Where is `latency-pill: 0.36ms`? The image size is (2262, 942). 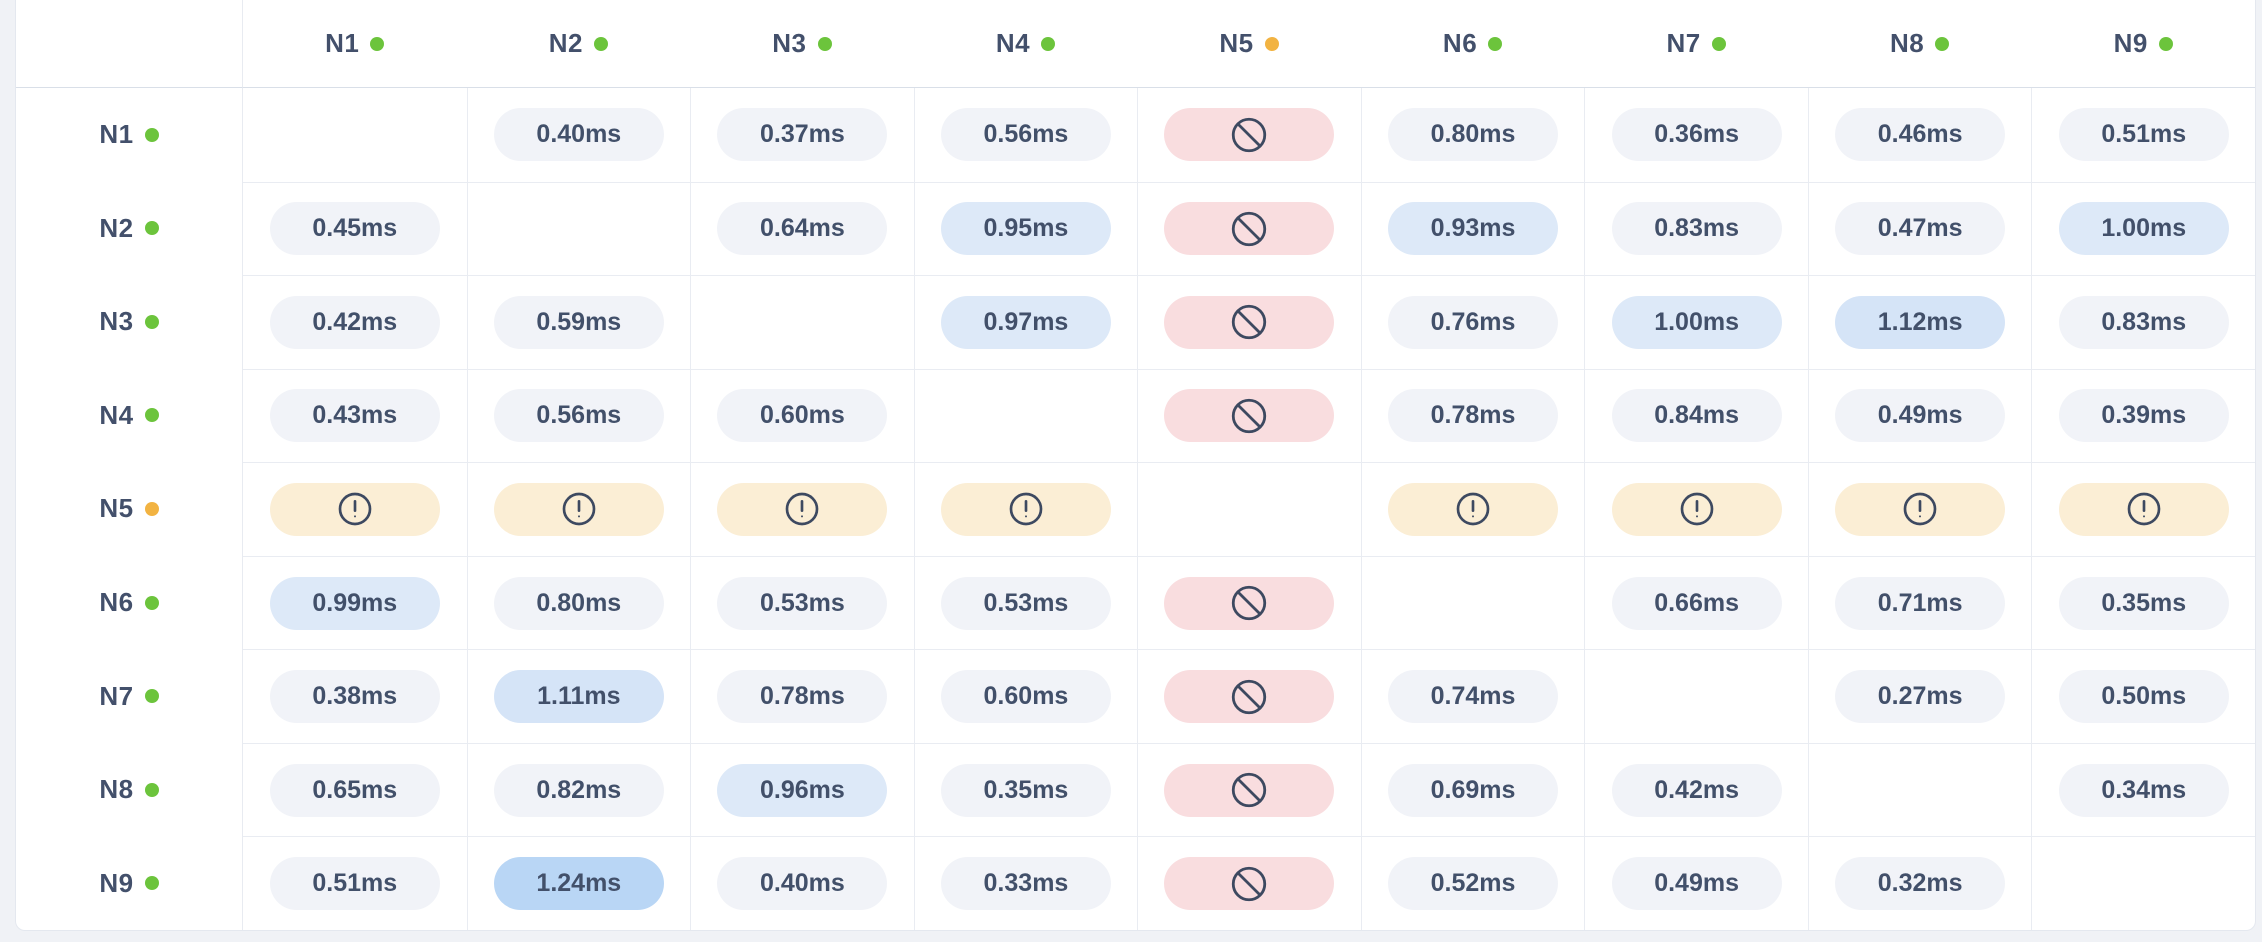
latency-pill: 0.36ms is located at coordinates (1696, 135).